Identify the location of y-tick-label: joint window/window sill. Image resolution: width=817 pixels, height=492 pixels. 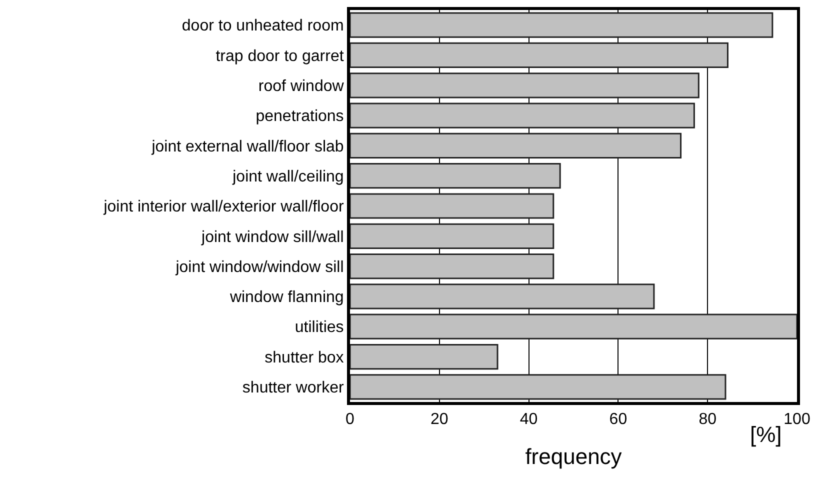
(259, 267).